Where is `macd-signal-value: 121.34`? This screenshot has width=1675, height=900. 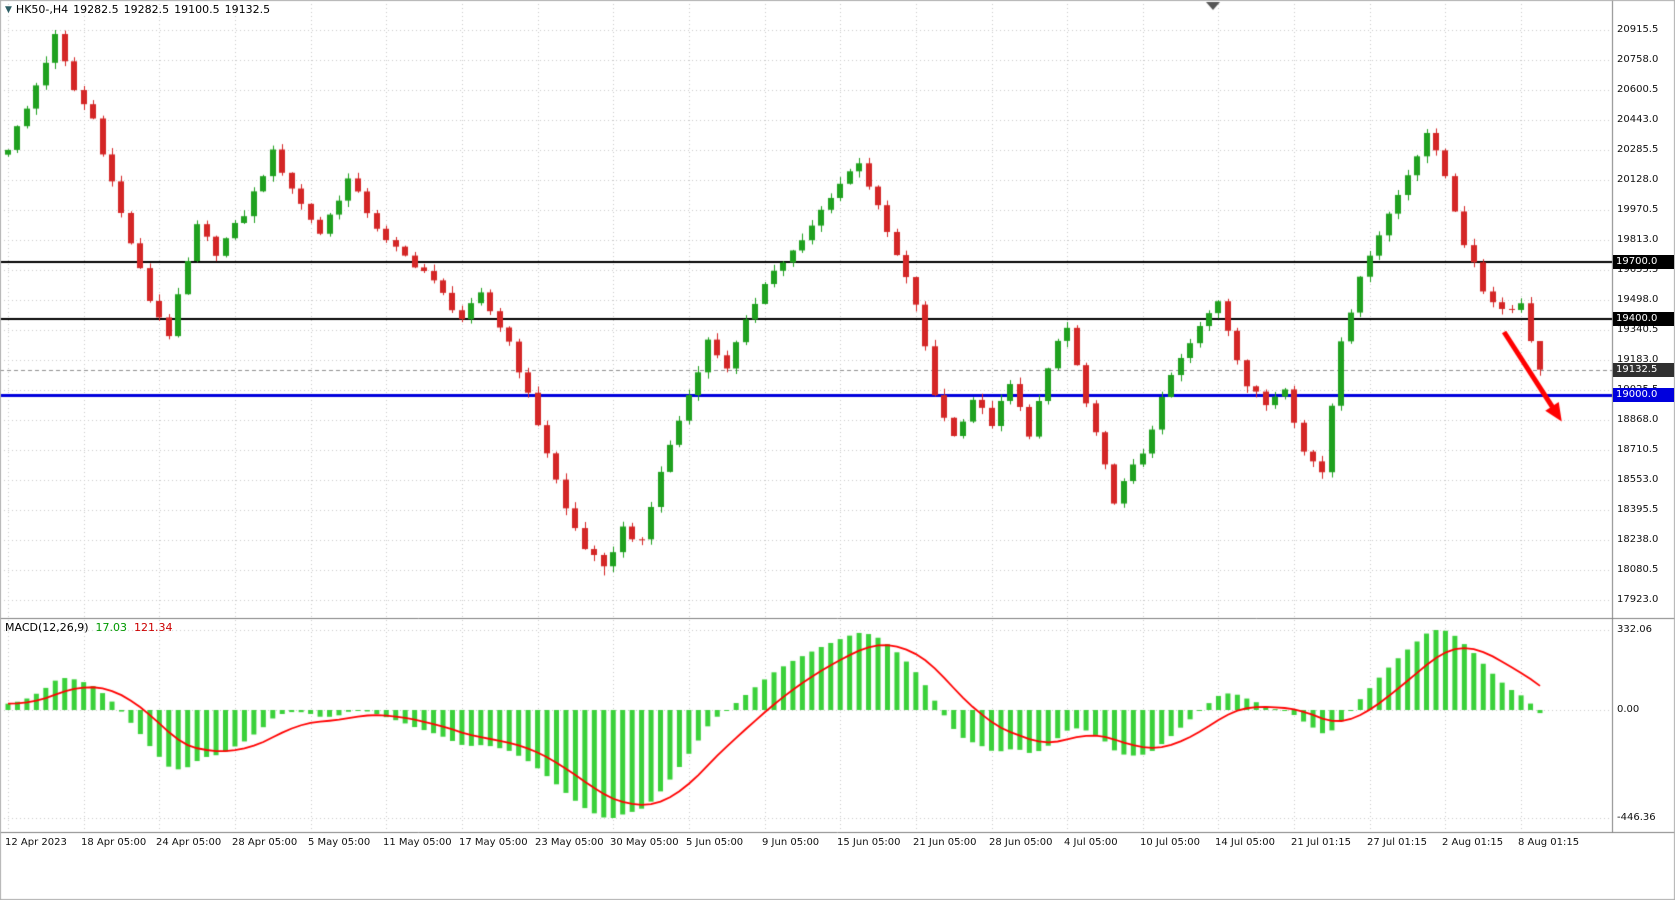 macd-signal-value: 121.34 is located at coordinates (153, 627).